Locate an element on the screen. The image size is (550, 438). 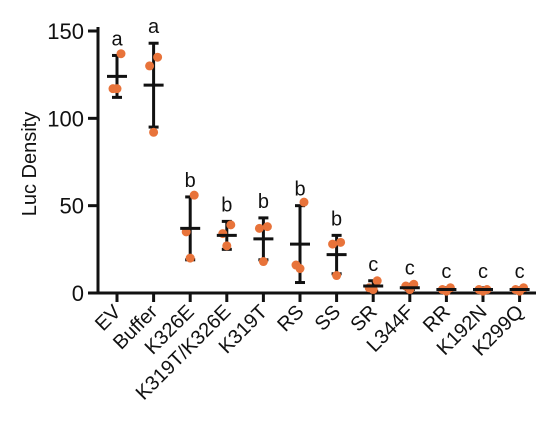
y-tick-label: 50 is located at coordinates (72, 206).